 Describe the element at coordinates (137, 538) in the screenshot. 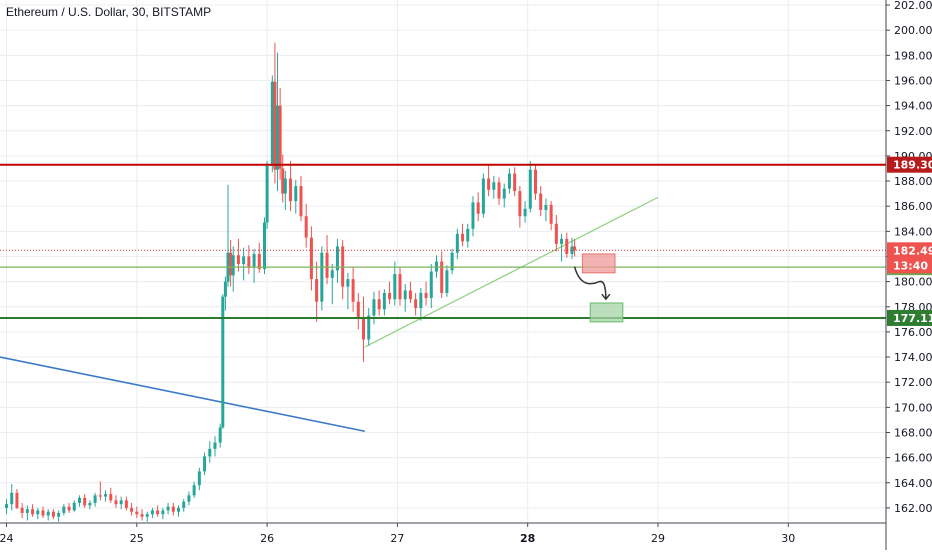

I see `x-tick-label: 25` at that location.